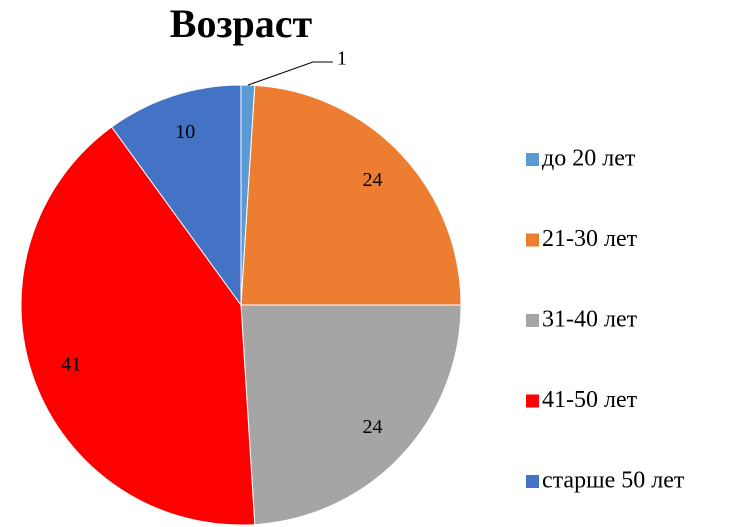  Describe the element at coordinates (290, 73) in the screenshot. I see `leader-line` at that location.